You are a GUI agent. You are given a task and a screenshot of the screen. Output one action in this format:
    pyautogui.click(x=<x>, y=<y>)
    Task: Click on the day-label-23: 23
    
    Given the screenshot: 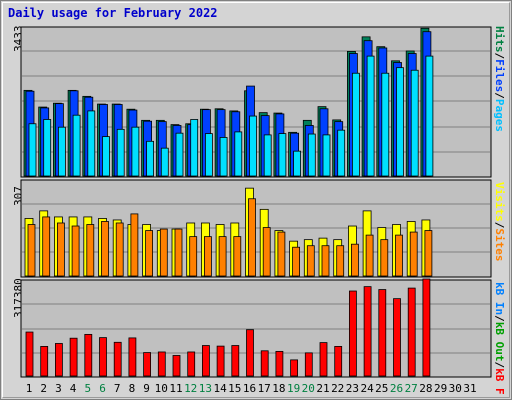 What is the action you would take?
    pyautogui.click(x=352, y=388)
    